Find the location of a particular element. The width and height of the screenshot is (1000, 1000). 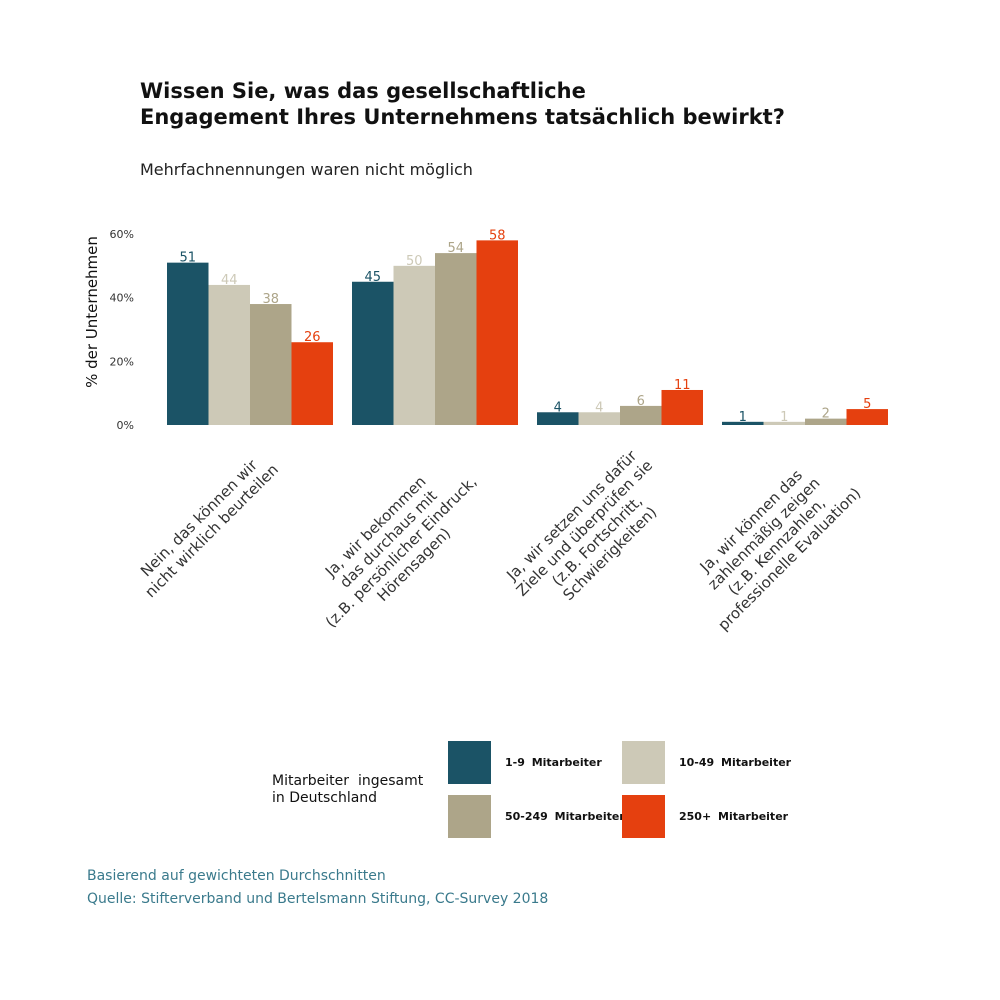

legend-label-250-plus: 250+ Mitarbeiter is located at coordinates (734, 816).